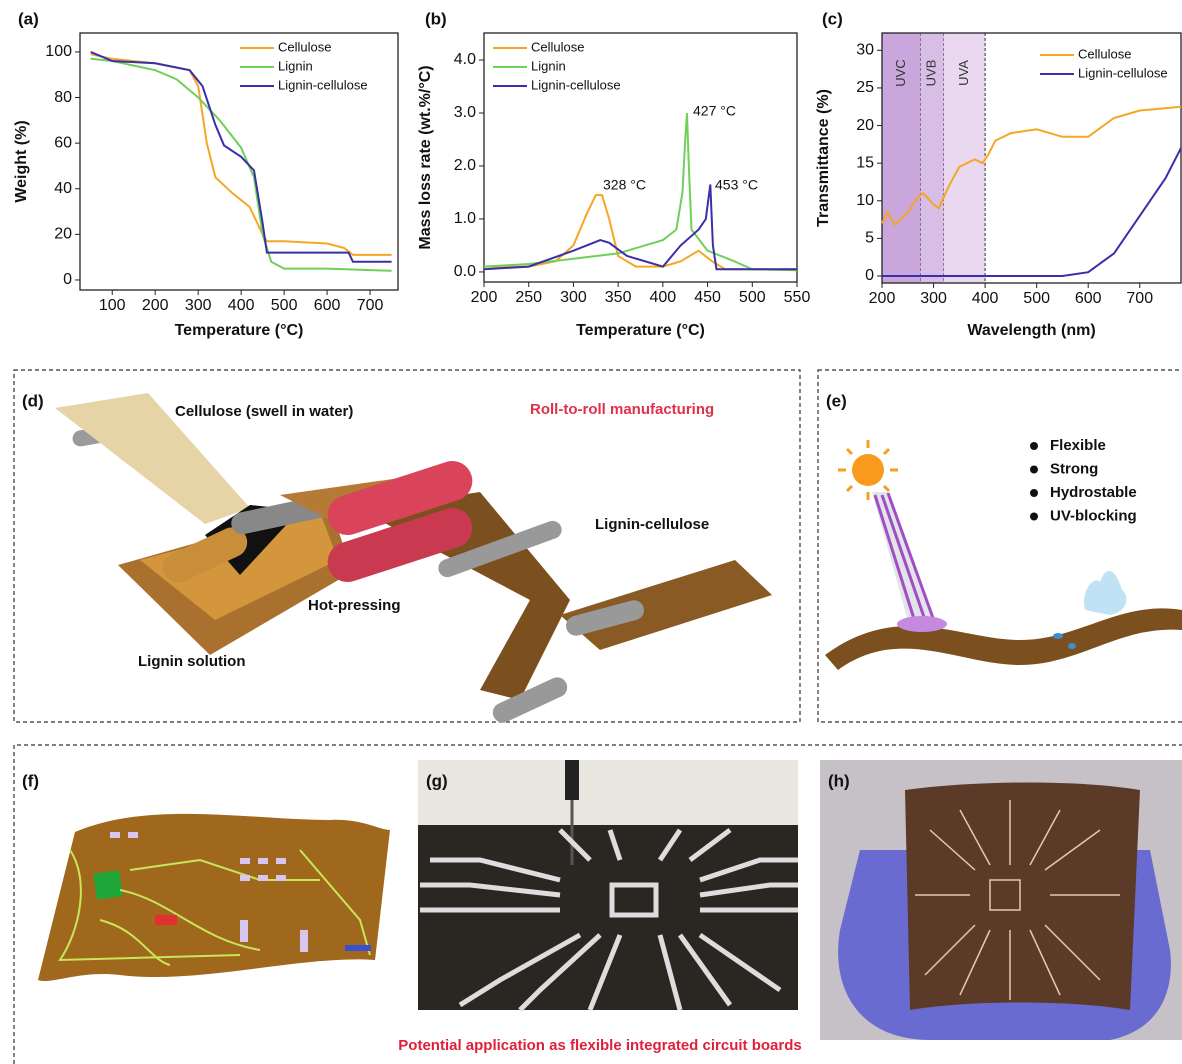 The height and width of the screenshot is (1064, 1182). I want to click on photo-flexible-board, so click(1001, 900).